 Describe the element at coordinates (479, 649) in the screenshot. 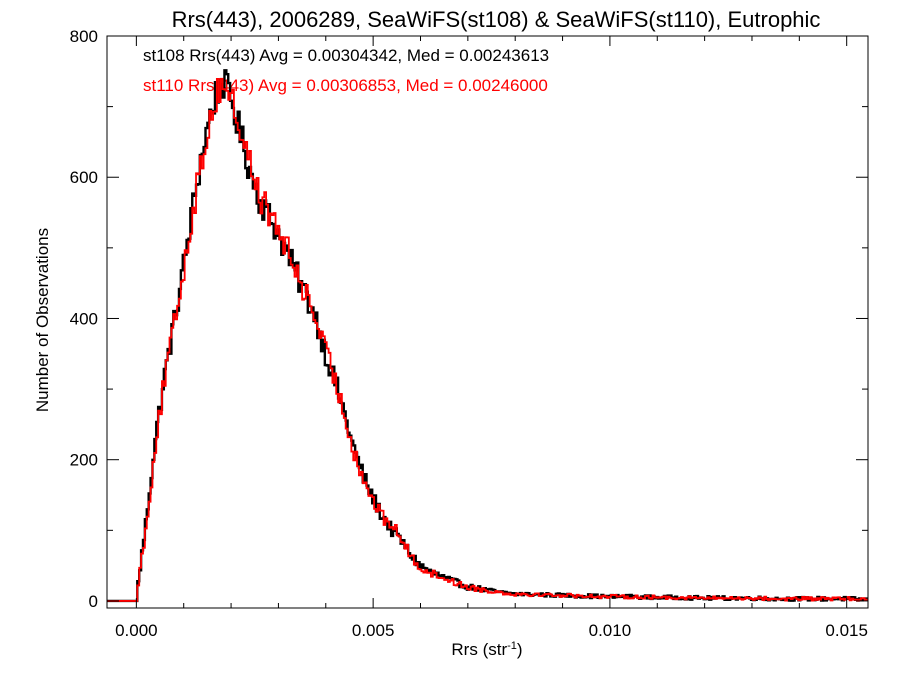

I see `x-axis-label-main: Rrs (str` at that location.